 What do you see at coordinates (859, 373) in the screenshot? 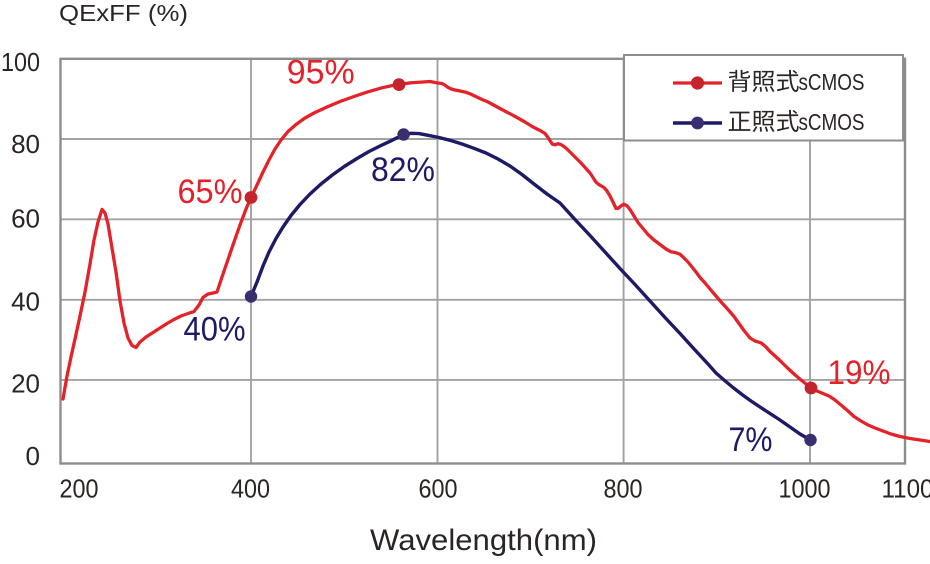
I see `svg-text: 19%` at bounding box center [859, 373].